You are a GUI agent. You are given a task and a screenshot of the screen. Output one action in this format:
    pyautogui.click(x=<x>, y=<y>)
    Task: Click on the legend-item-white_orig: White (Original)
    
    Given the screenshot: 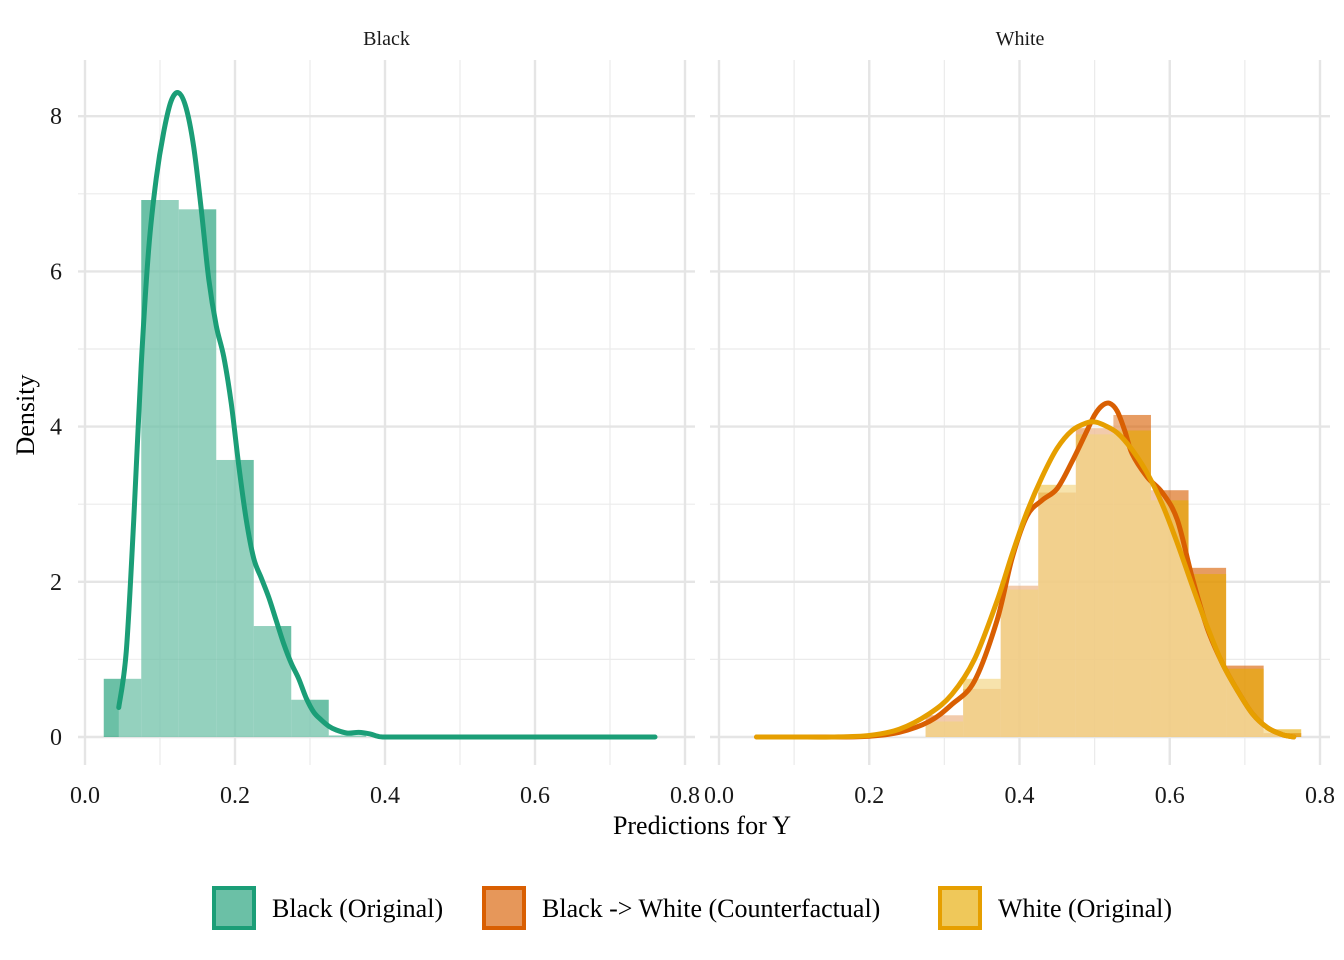 What is the action you would take?
    pyautogui.click(x=1055, y=908)
    